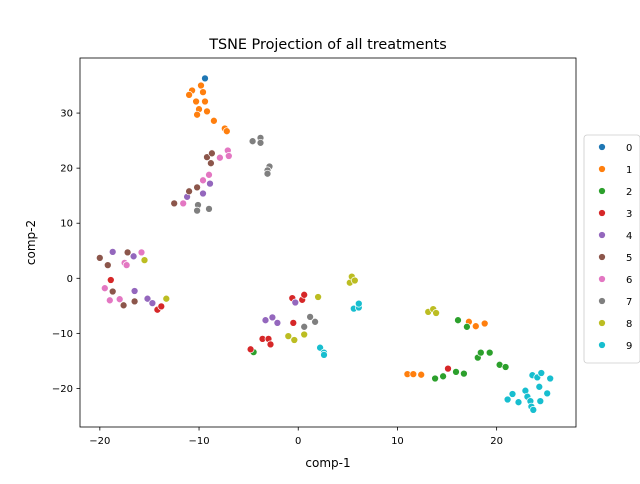  Describe the element at coordinates (629, 258) in the screenshot. I see `legend-label-5: 5` at that location.